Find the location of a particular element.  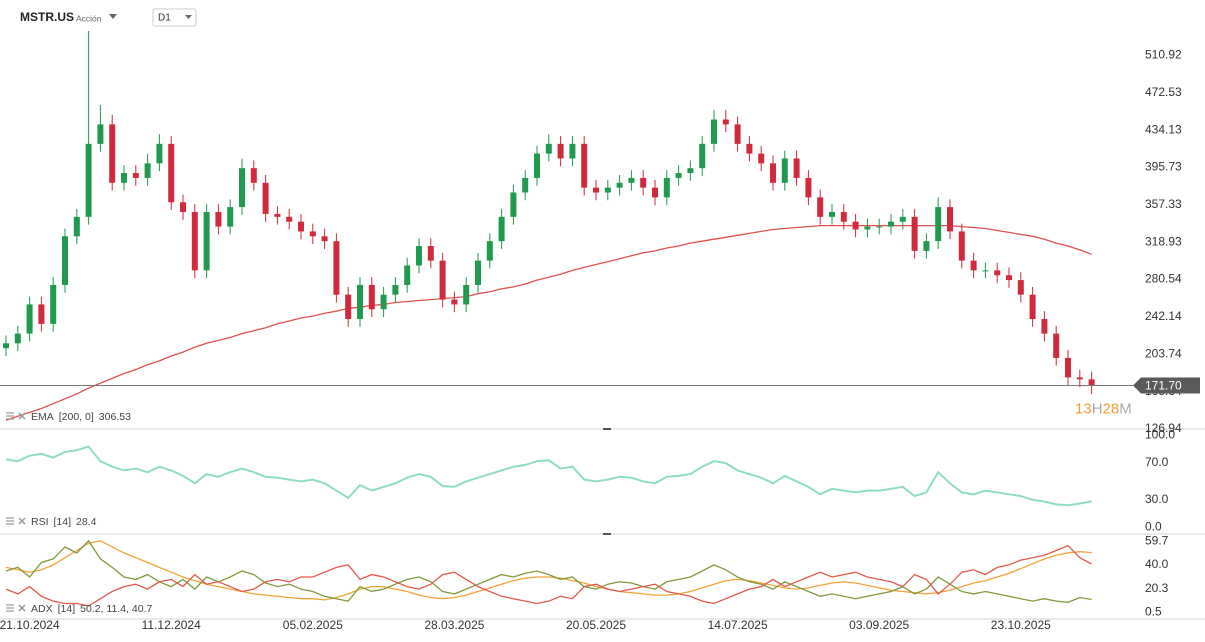

y-tick-label: 318.93 is located at coordinates (1163, 241).